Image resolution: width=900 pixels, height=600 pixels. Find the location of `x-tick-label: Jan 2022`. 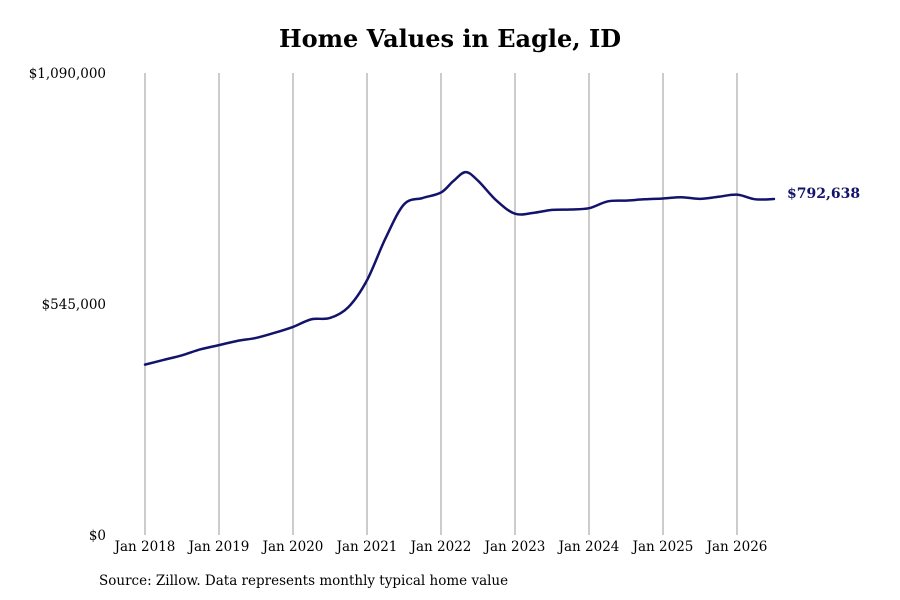

x-tick-label: Jan 2022 is located at coordinates (440, 547).